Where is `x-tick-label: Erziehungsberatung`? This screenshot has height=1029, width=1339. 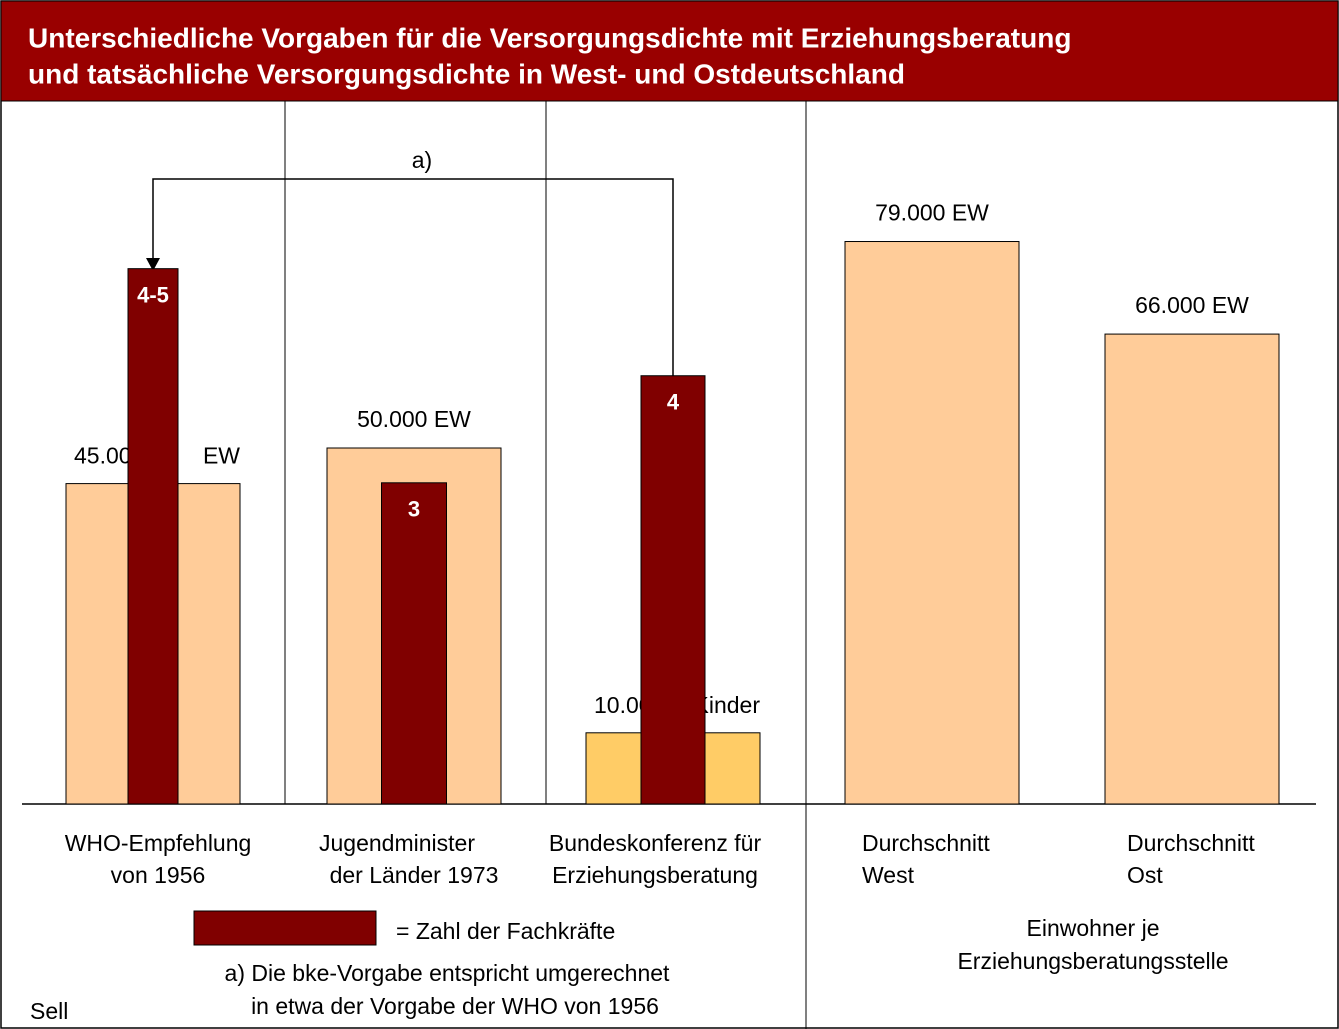 x-tick-label: Erziehungsberatung is located at coordinates (655, 875).